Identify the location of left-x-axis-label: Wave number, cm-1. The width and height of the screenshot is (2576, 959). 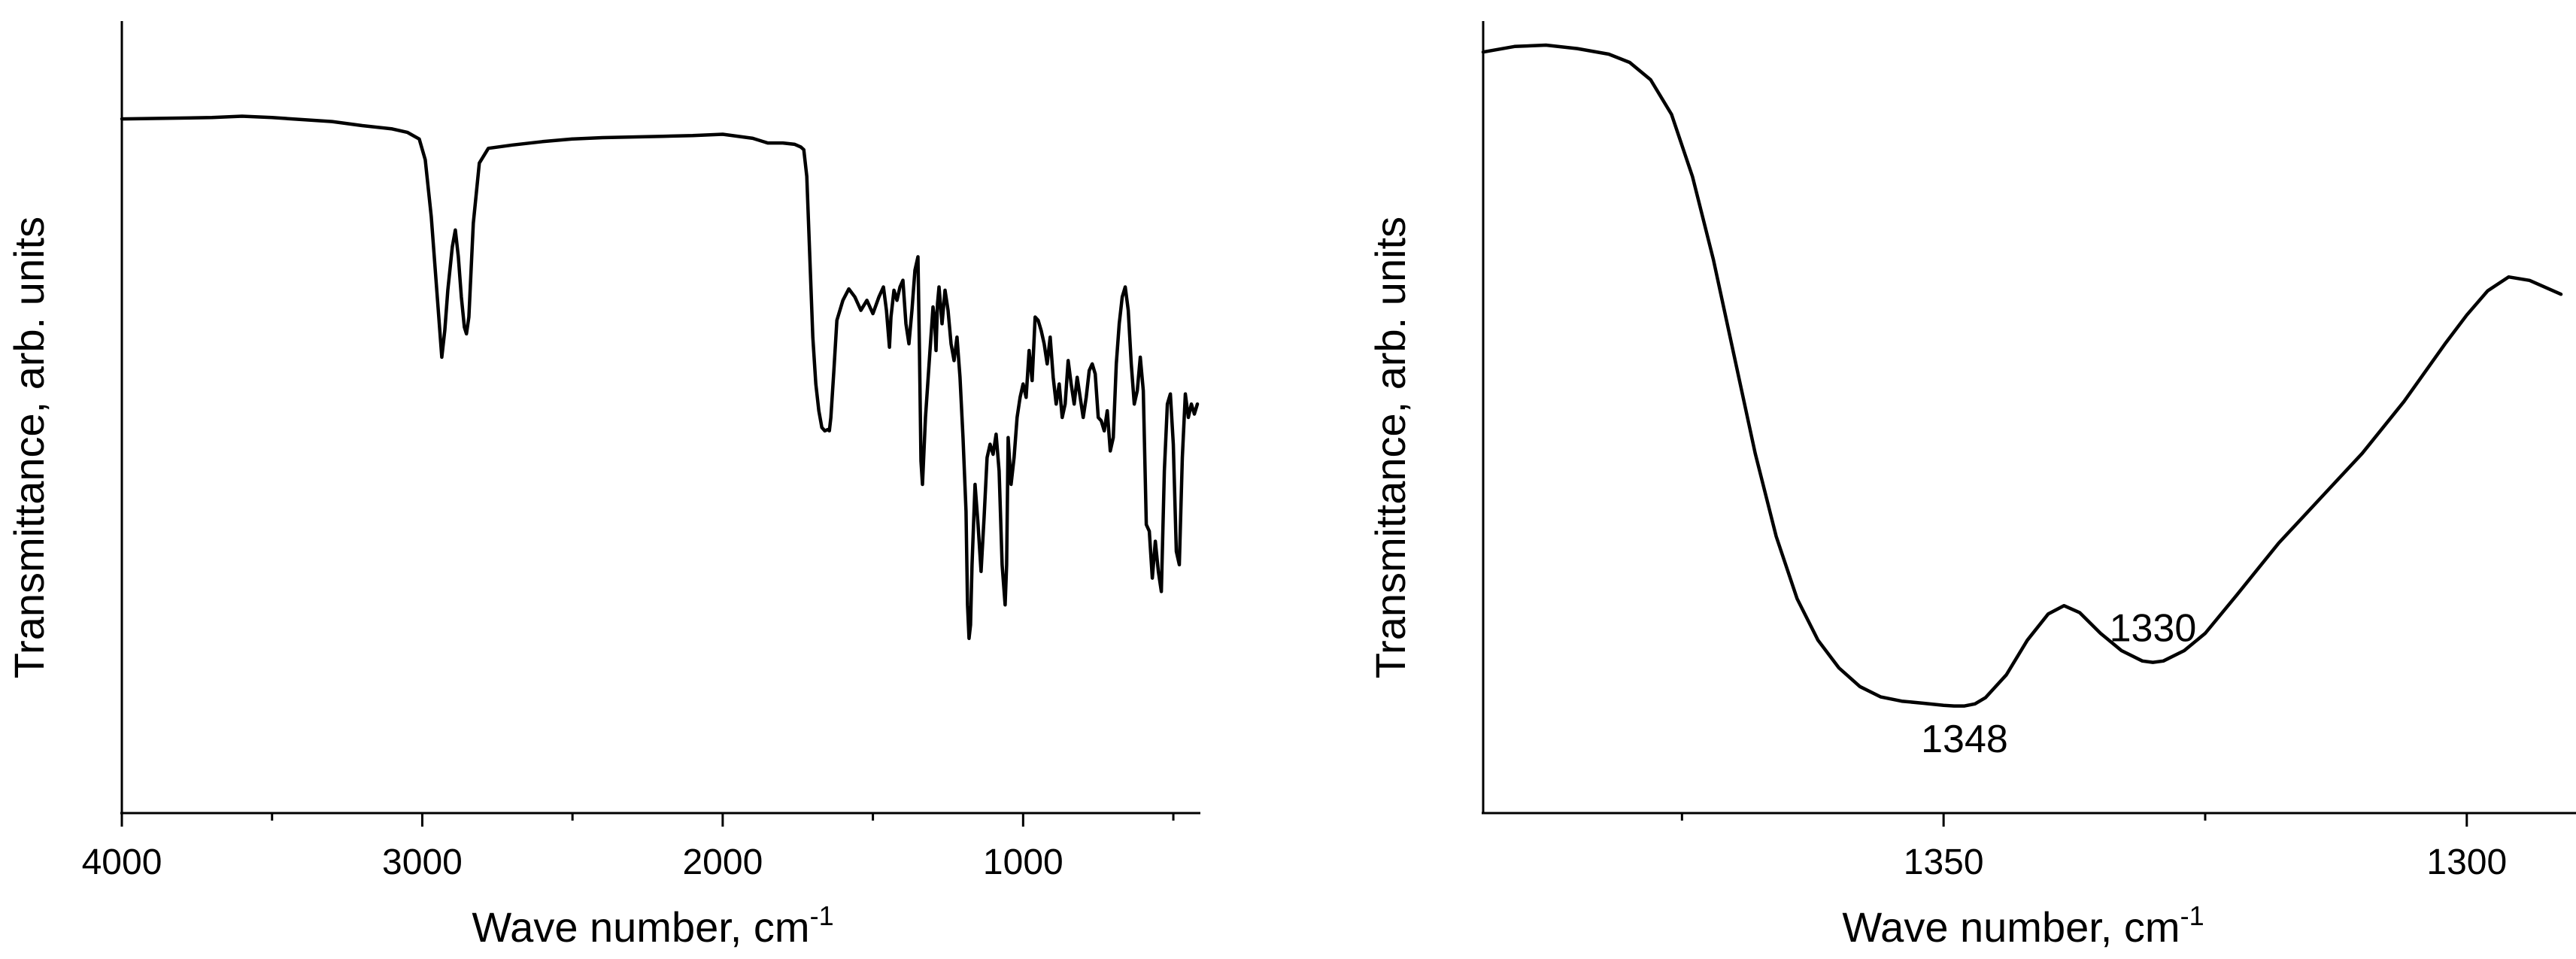
(652, 925).